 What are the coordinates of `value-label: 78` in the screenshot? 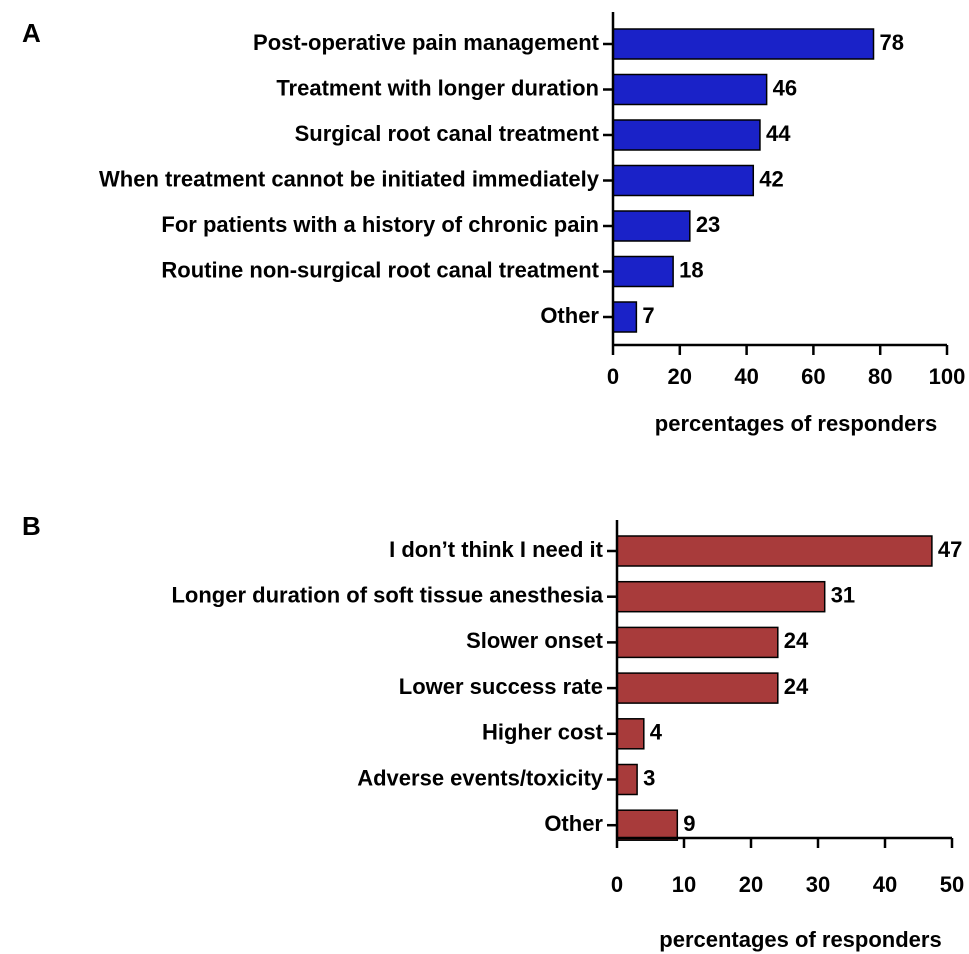 It's located at (892, 42).